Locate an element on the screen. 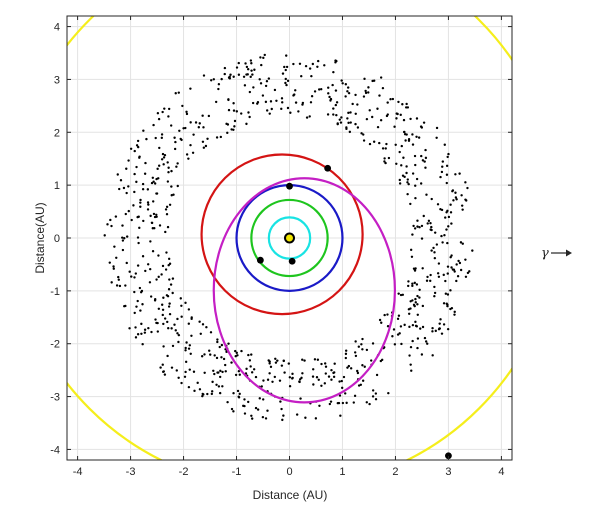 The height and width of the screenshot is (507, 592). vernal-equinox-marker: γ is located at coordinates (556, 253).